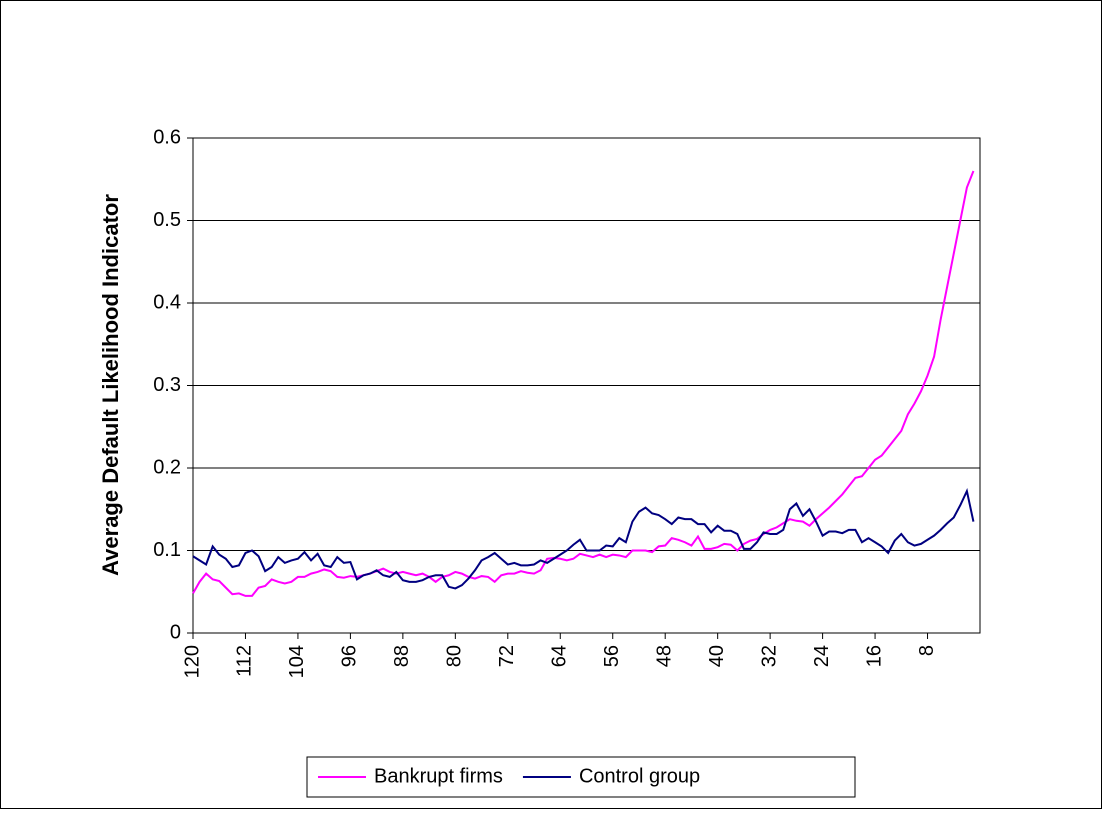  What do you see at coordinates (167, 550) in the screenshot?
I see `y-tick-label: 0.1` at bounding box center [167, 550].